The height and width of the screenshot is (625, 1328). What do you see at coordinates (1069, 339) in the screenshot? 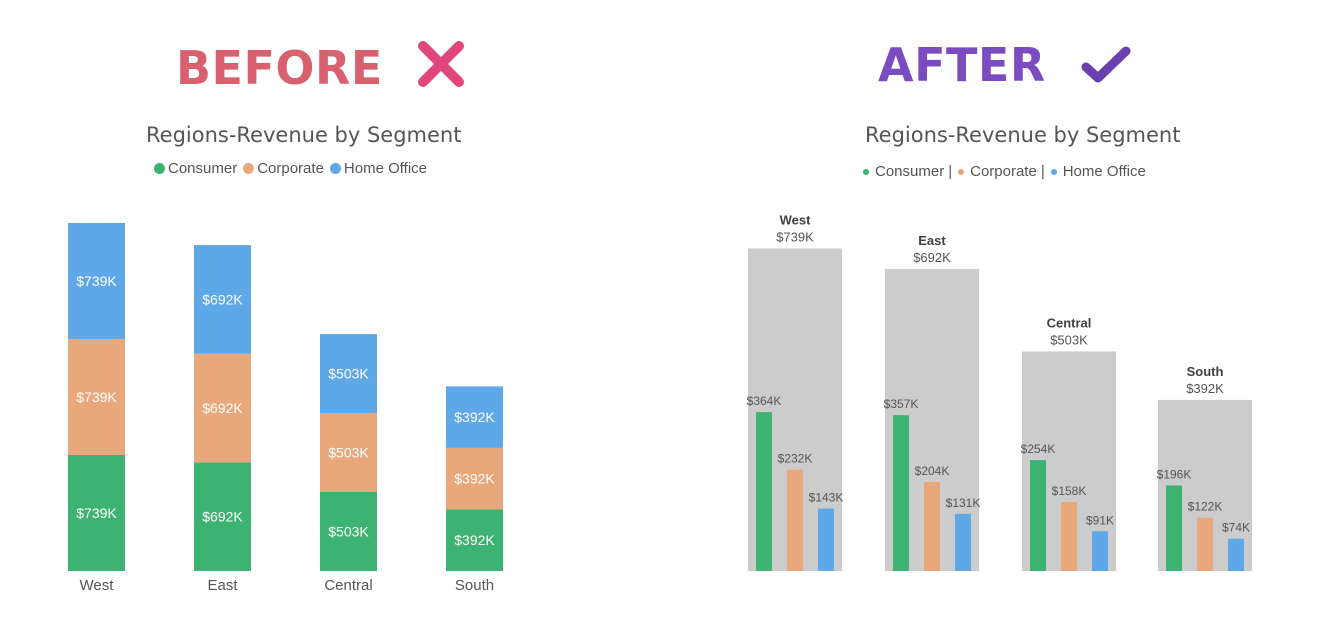
I see `total-label-central: $503K` at bounding box center [1069, 339].